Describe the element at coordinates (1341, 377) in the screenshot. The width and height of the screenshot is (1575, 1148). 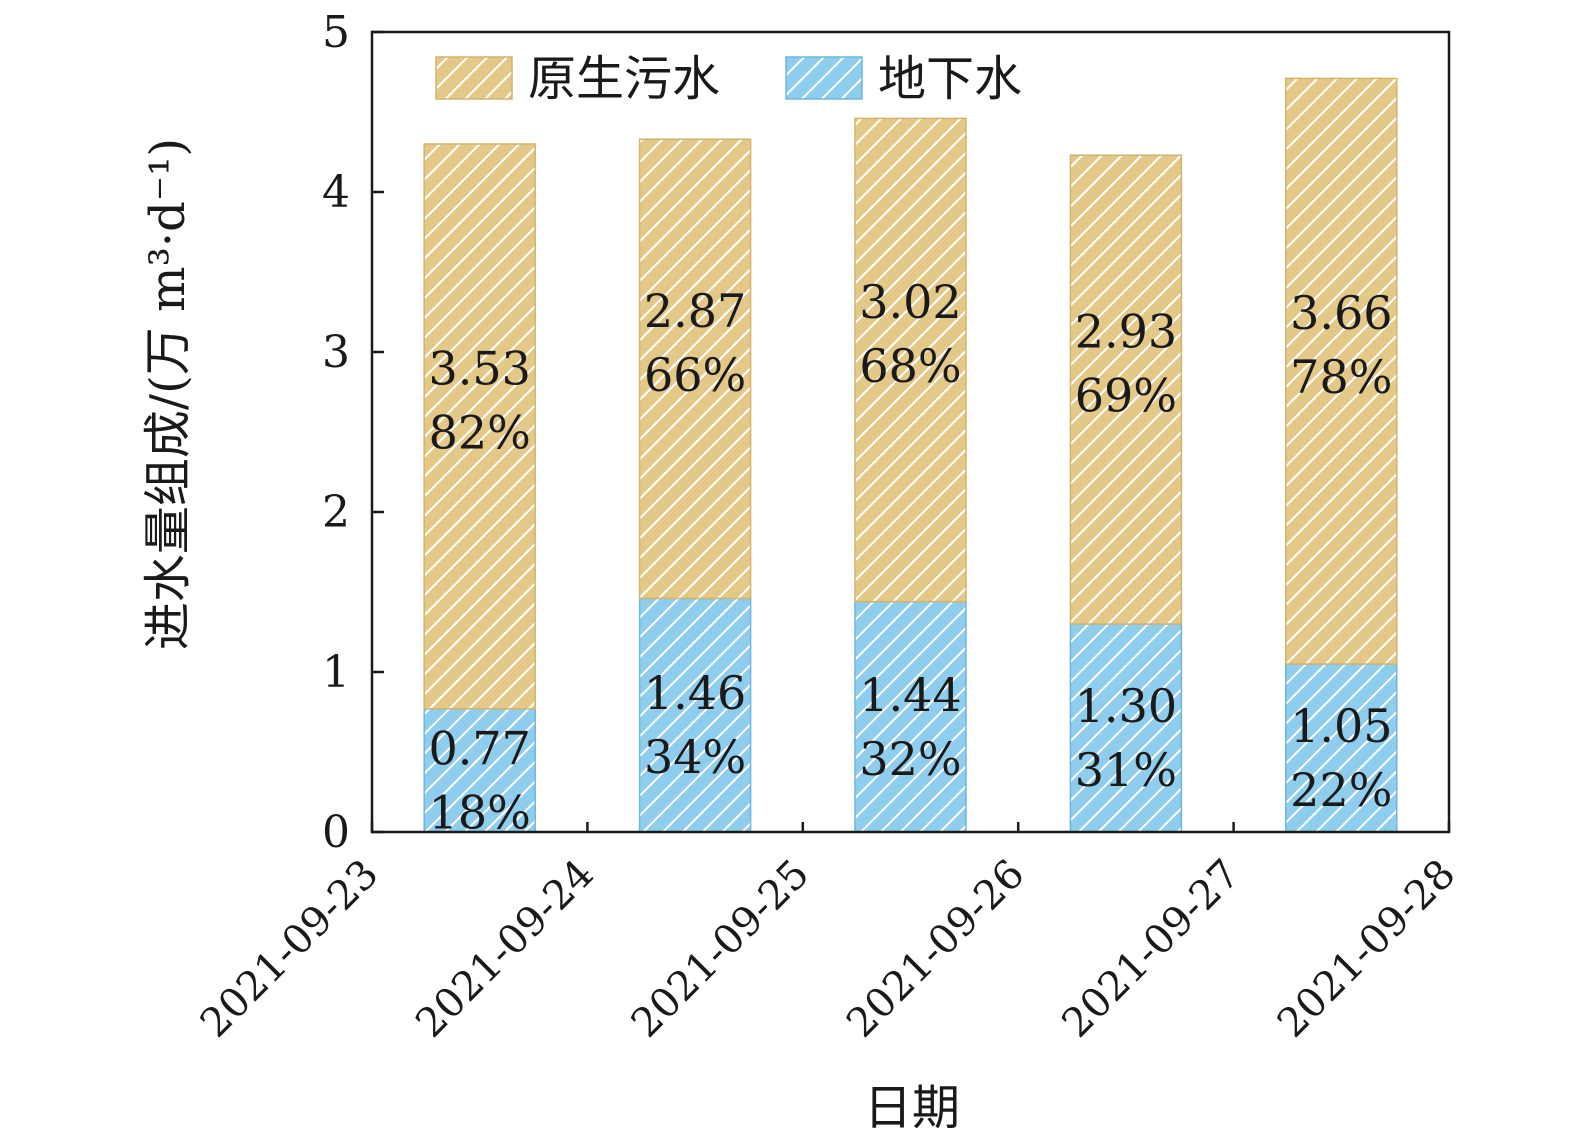
I see `label-sewage-percent: 78%` at that location.